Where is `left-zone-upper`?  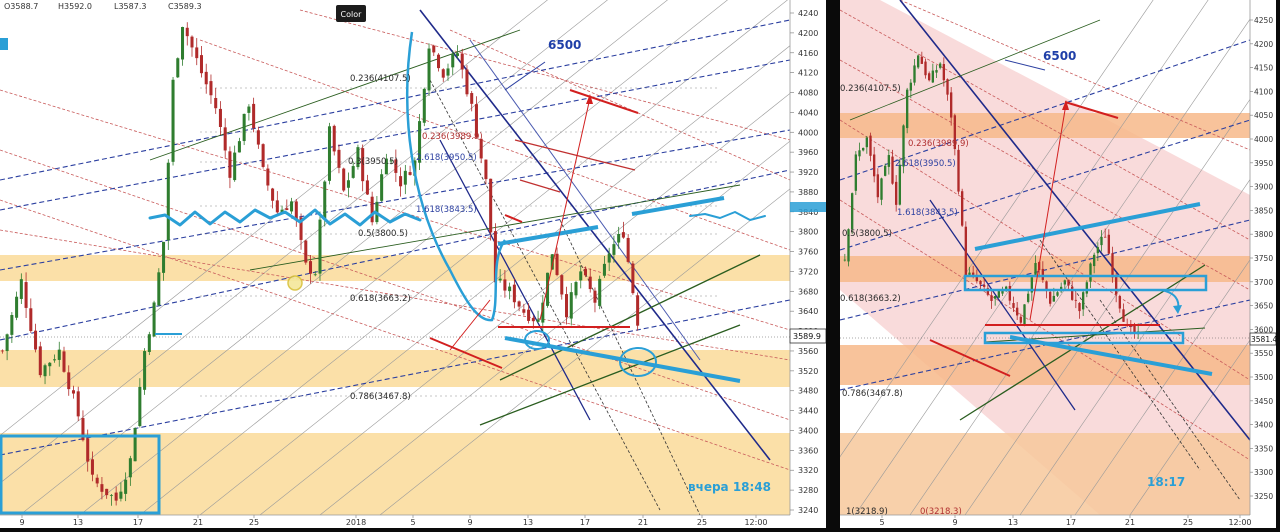
left-zone-upper is located at coordinates (395, 268).